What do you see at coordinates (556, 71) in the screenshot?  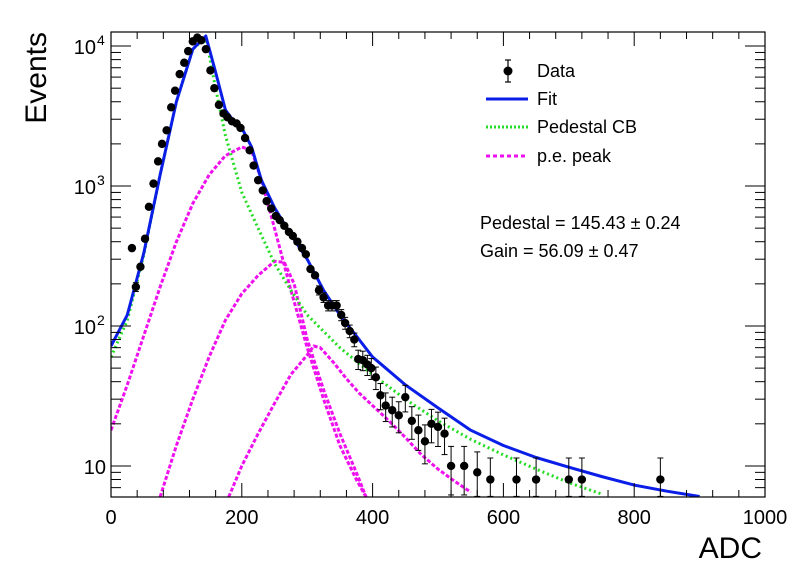 I see `legend-label-data: Data` at bounding box center [556, 71].